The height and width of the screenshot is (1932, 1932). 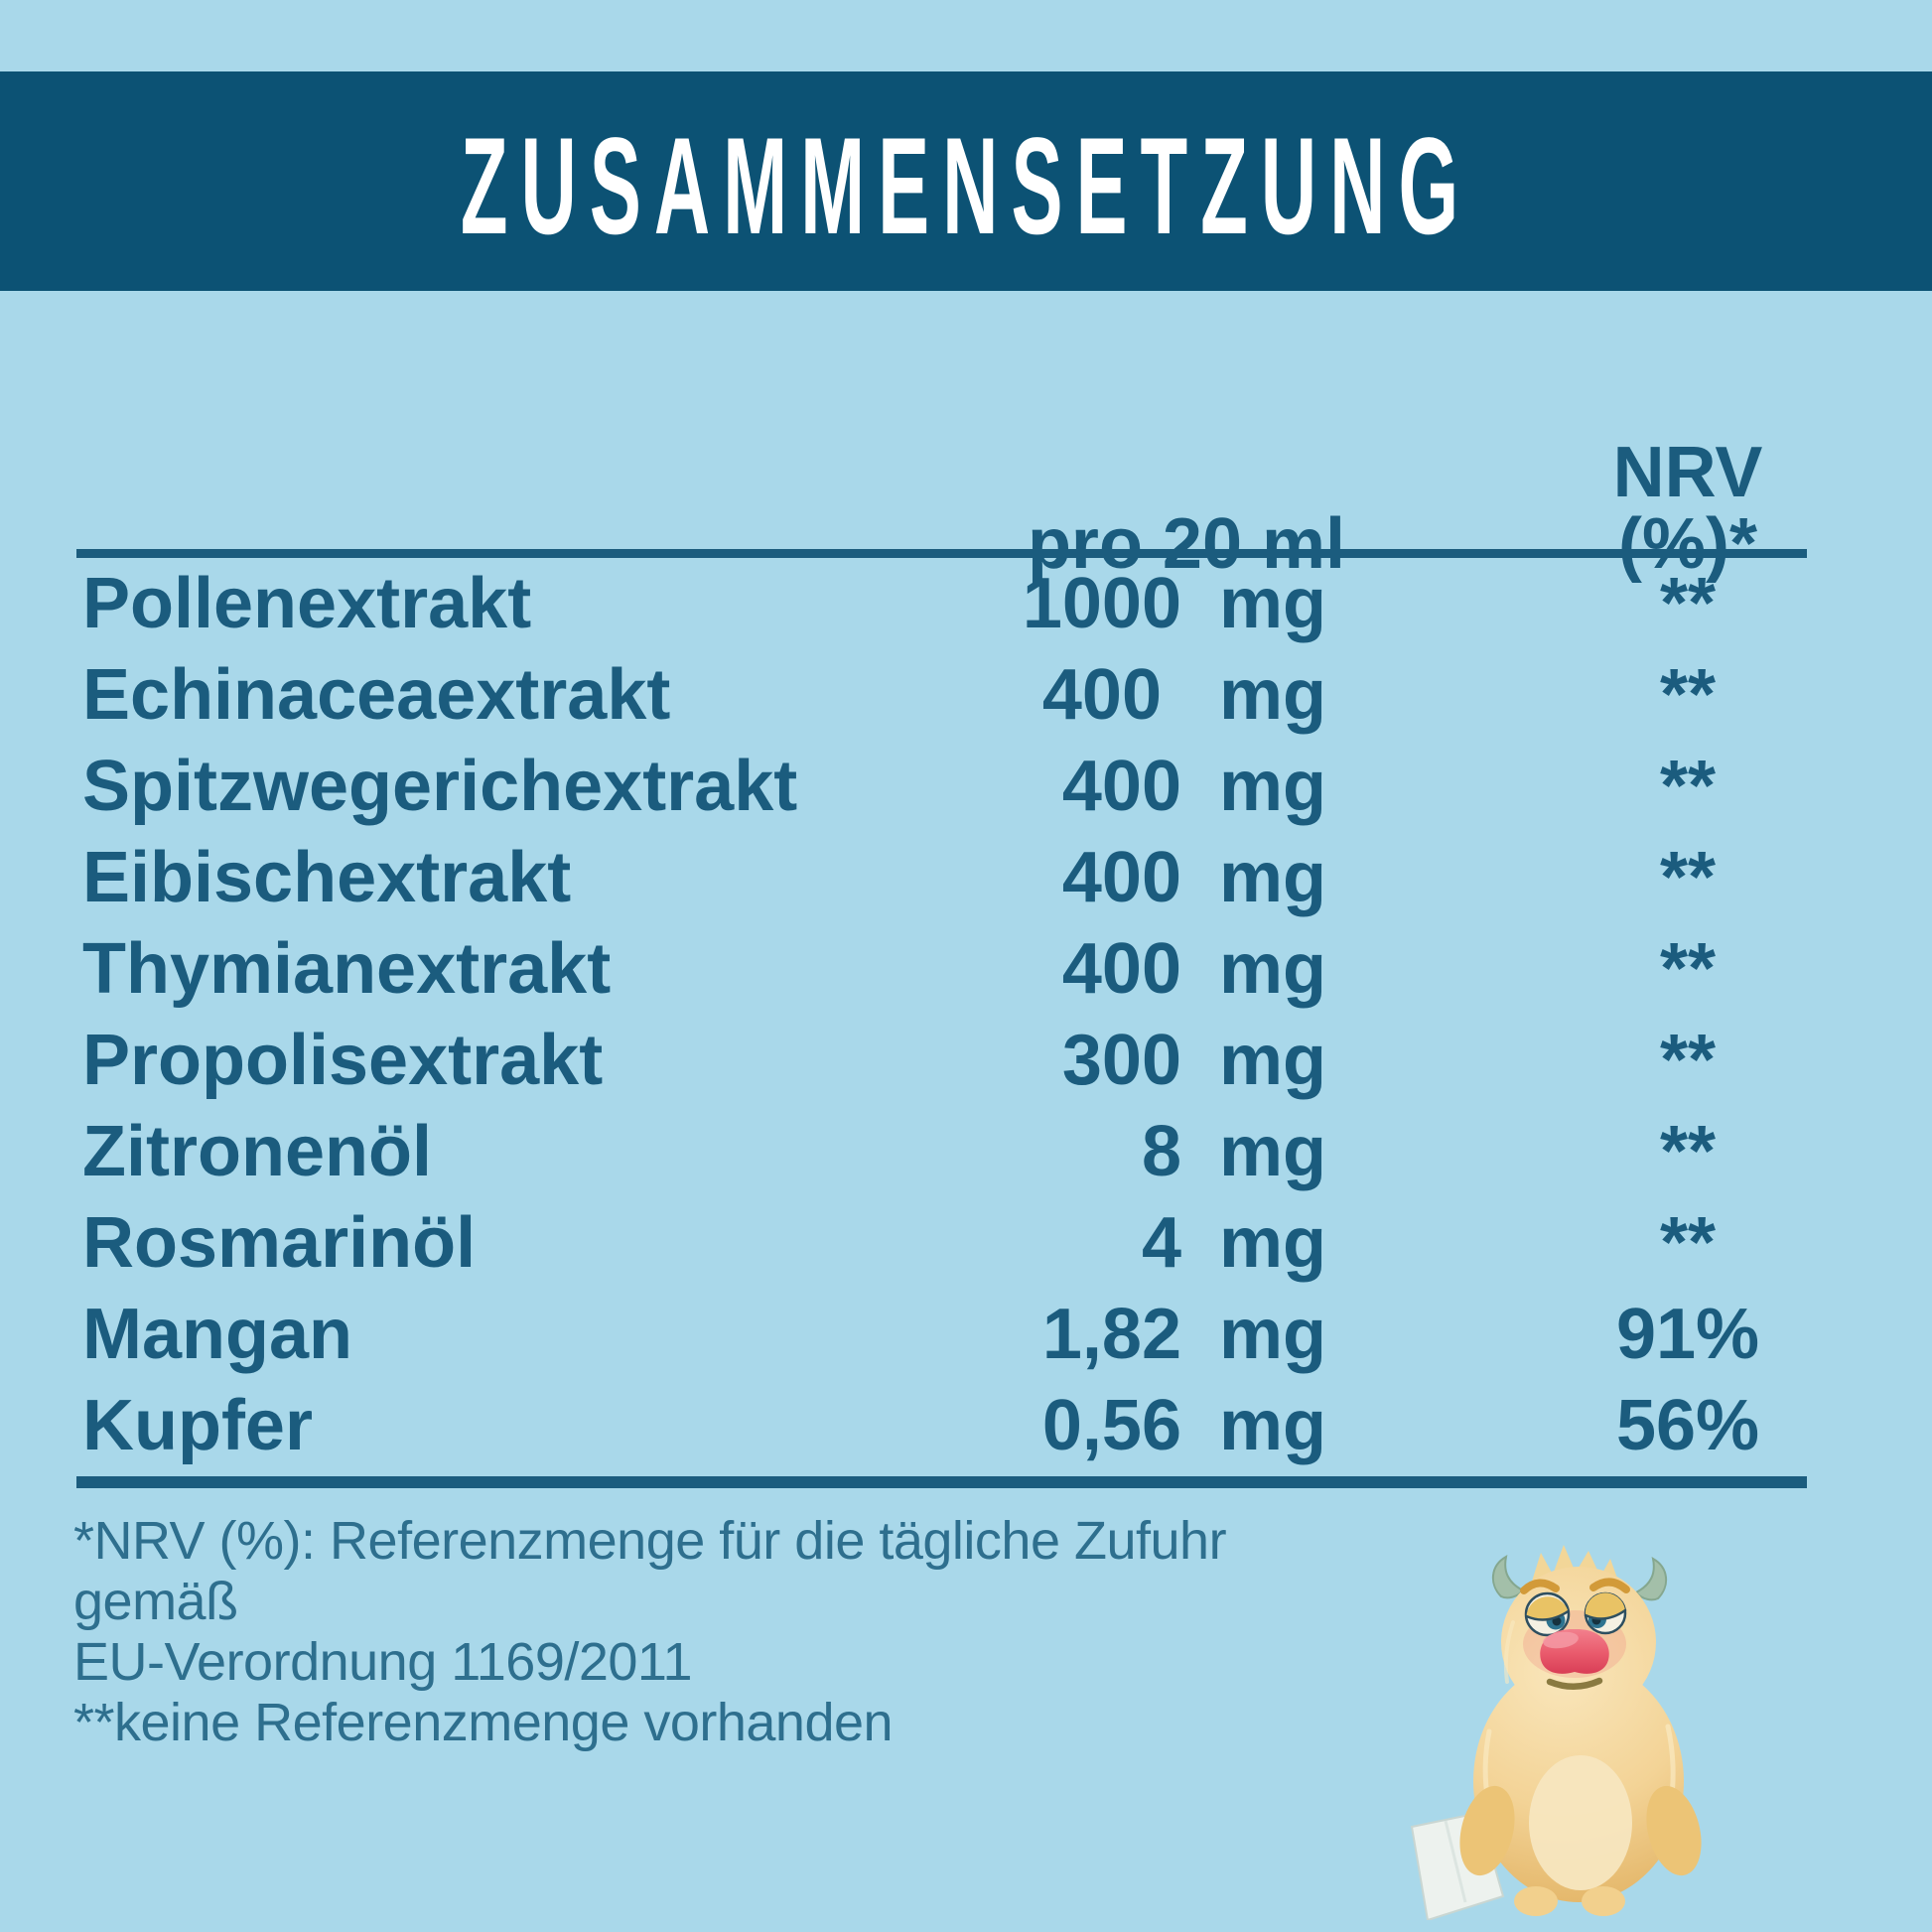 I want to click on ingredient-name: Pollenextrakt, so click(x=307, y=603).